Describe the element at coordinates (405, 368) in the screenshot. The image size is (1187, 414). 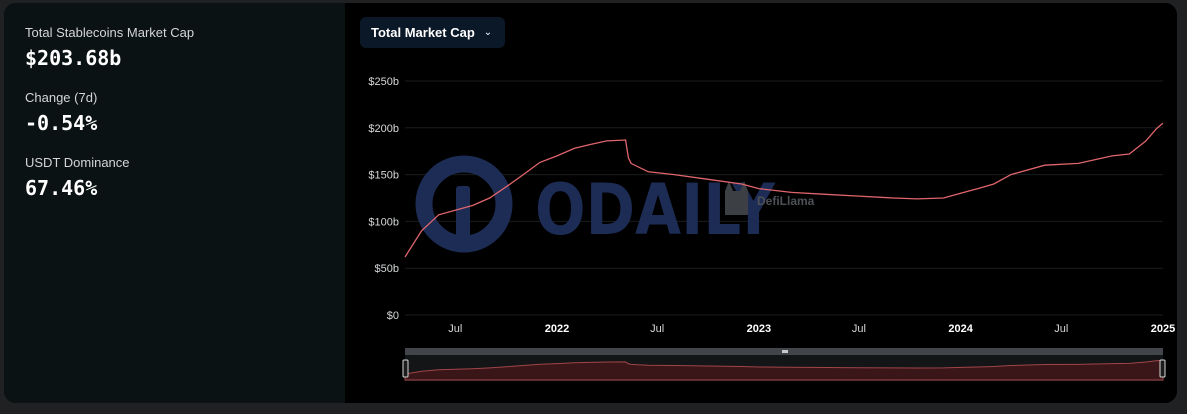
I see `brush-left-handle` at that location.